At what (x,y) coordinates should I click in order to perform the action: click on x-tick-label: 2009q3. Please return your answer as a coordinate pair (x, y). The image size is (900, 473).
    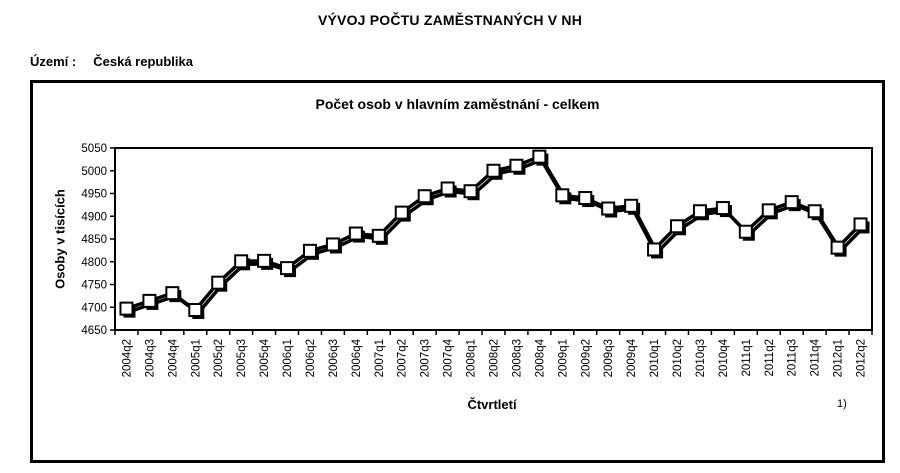
    Looking at the image, I should click on (609, 358).